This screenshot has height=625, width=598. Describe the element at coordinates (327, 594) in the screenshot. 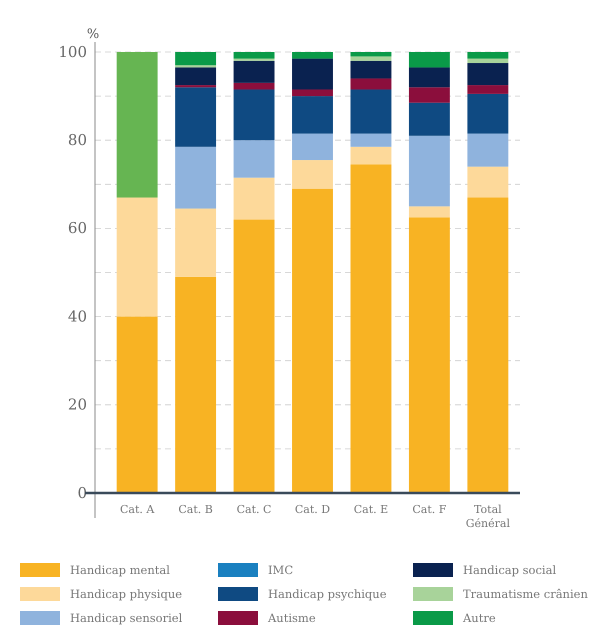

I see `legend-label: Handicap psychique` at that location.